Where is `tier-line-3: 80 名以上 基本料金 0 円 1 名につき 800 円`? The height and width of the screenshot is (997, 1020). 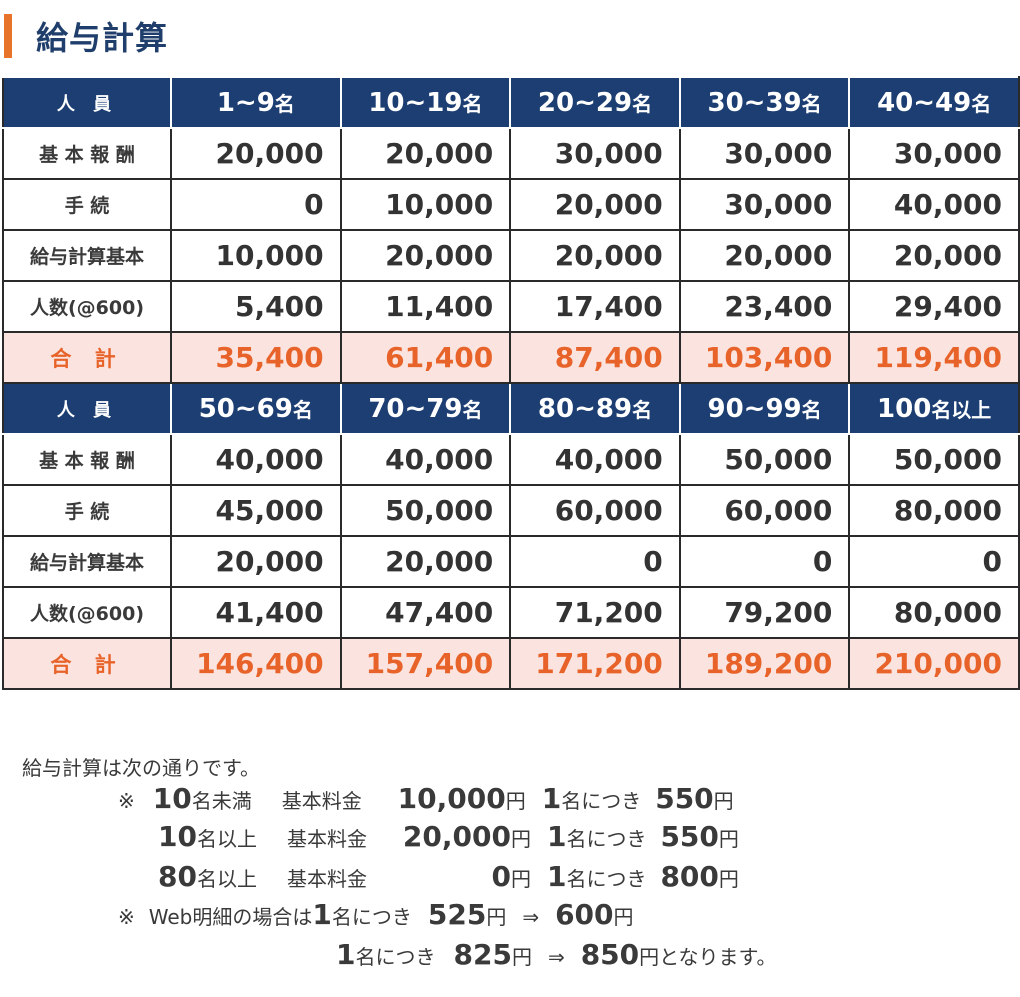 tier-line-3: 80 名以上 基本料金 0 円 1 名につき 800 円 is located at coordinates (448, 876).